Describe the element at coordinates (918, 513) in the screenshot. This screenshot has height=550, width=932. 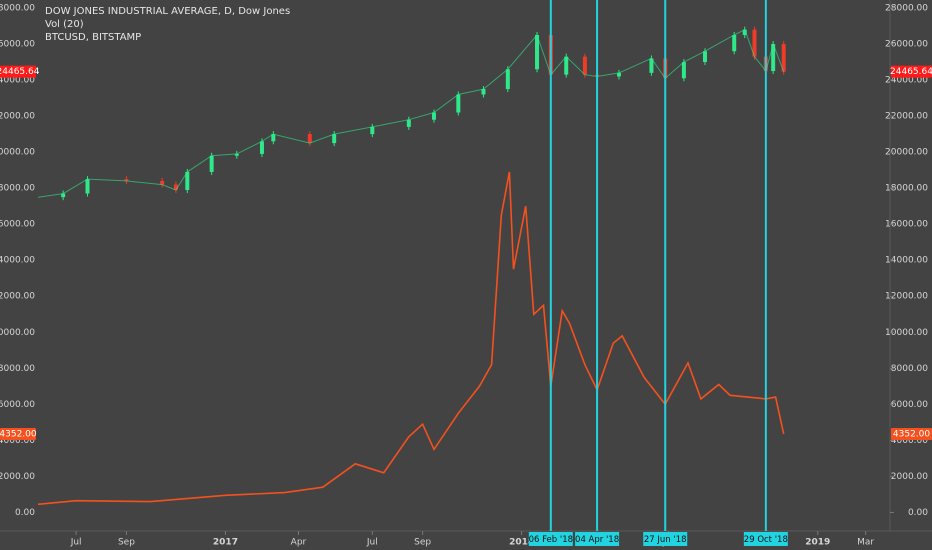
I see `y2-tick-label: 0.00` at that location.